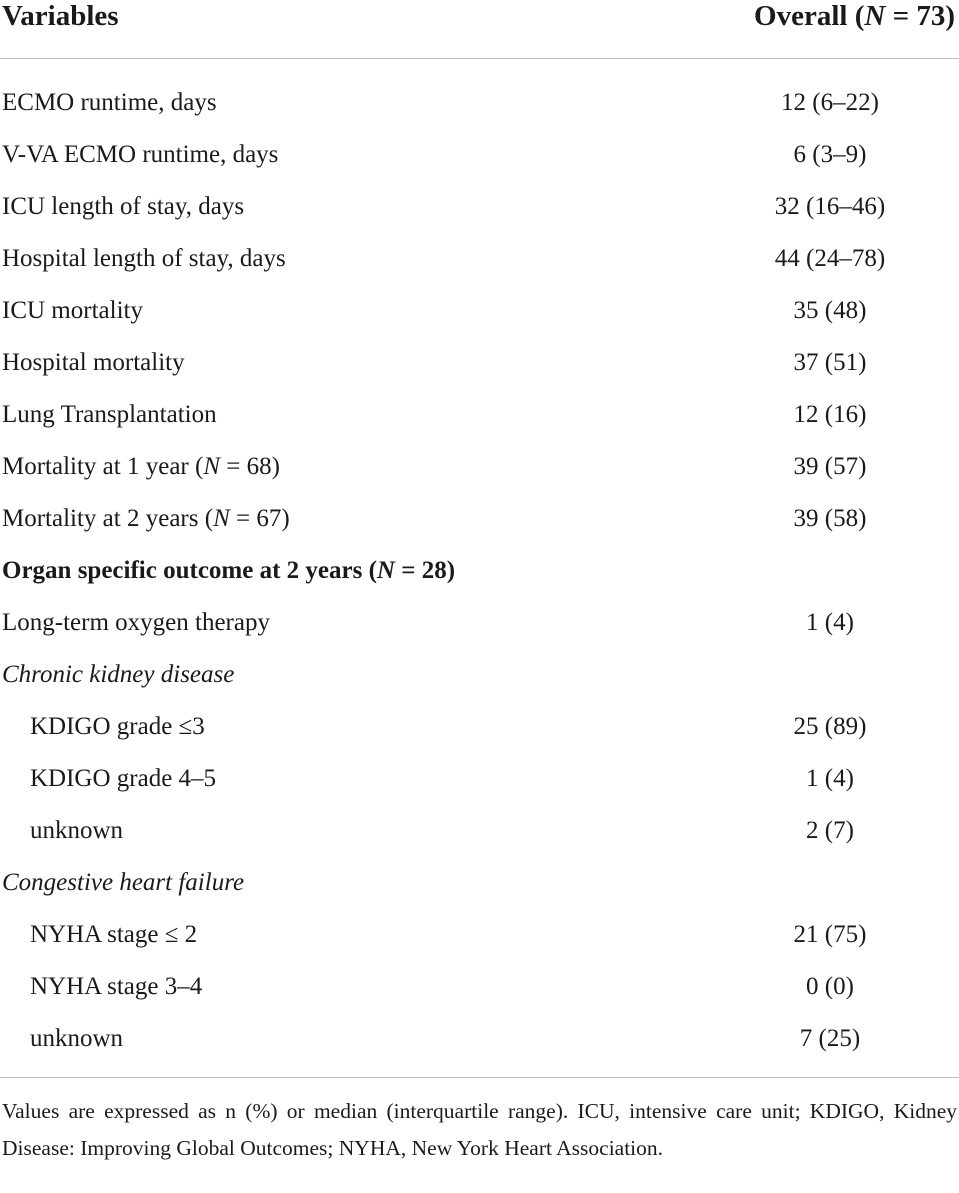  Describe the element at coordinates (118, 674) in the screenshot. I see `row-label: Chronic kidney disease` at that location.